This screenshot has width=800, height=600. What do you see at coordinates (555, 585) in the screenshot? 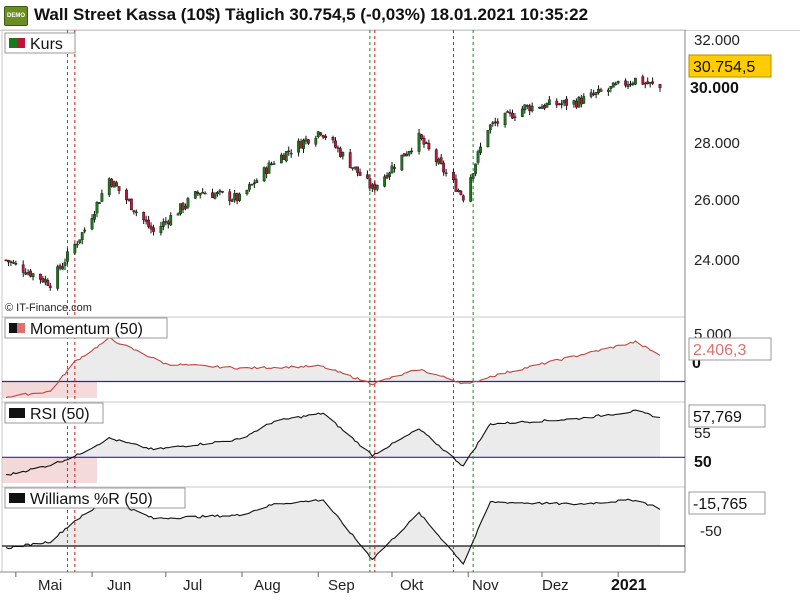
I see `x-label-dez: Dez` at bounding box center [555, 585].